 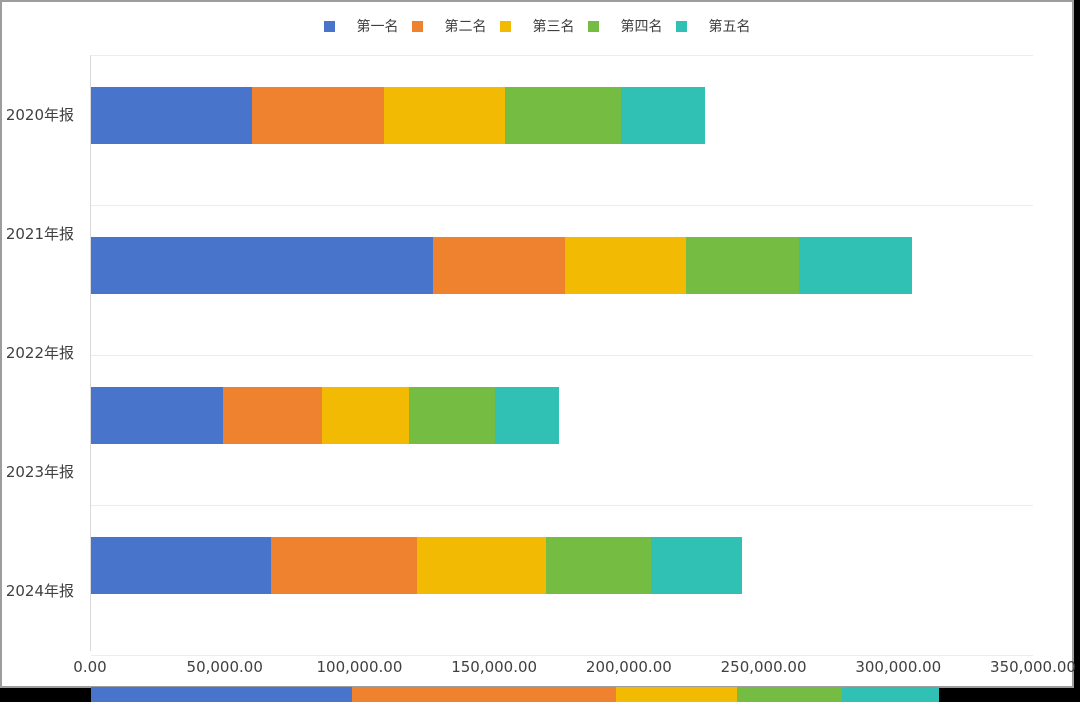 What do you see at coordinates (377, 27) in the screenshot?
I see `legend-label: 第一名` at bounding box center [377, 27].